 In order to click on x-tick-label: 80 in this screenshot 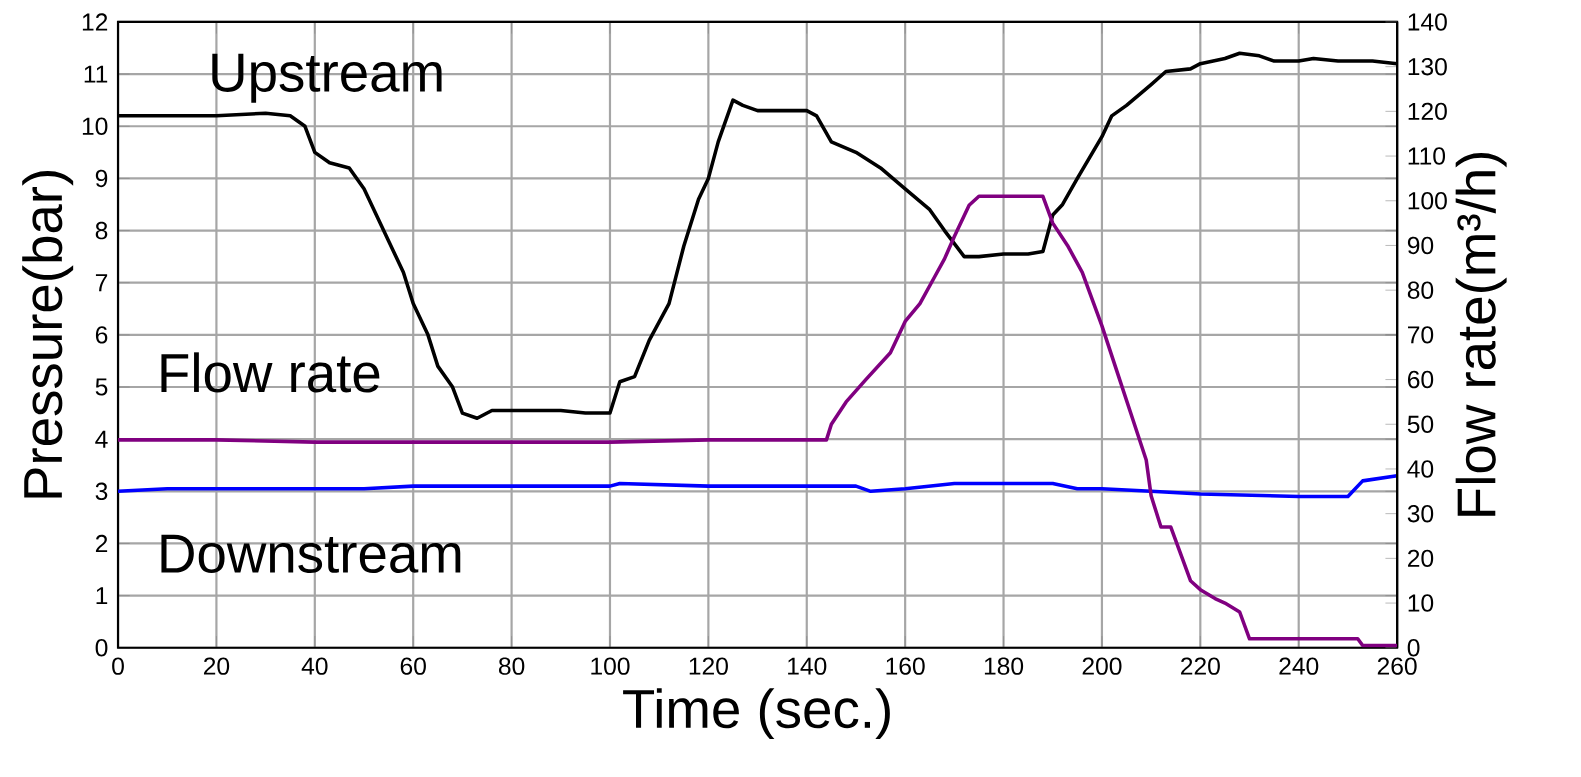, I will do `click(511, 666)`.